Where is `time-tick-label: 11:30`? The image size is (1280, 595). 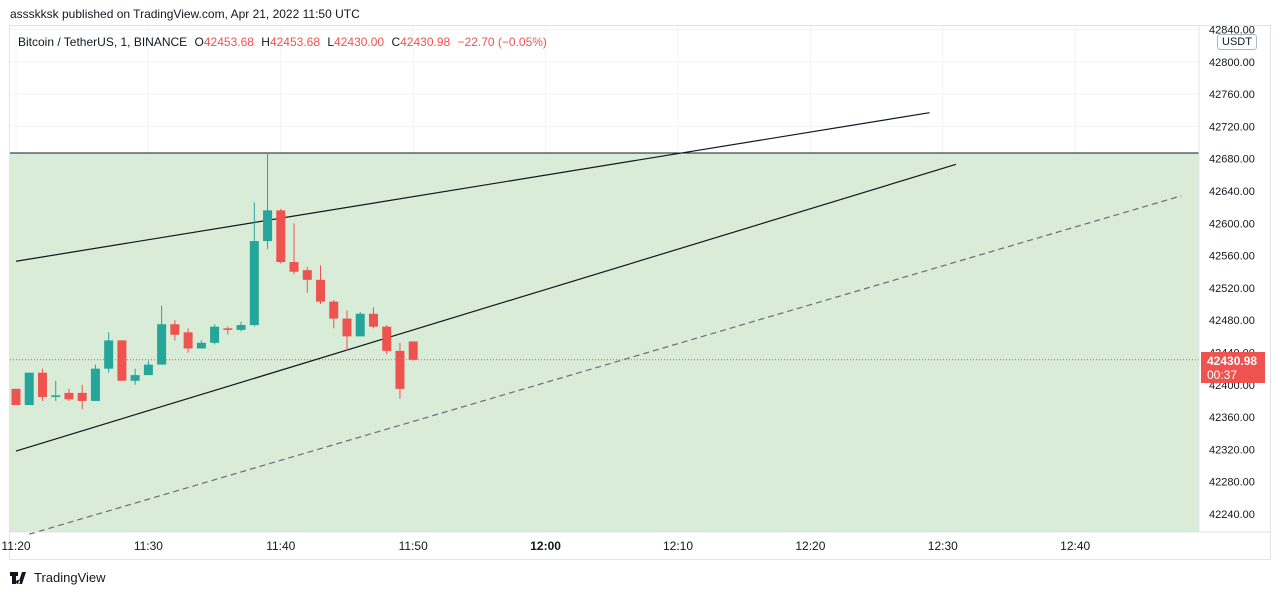 time-tick-label: 11:30 is located at coordinates (148, 546).